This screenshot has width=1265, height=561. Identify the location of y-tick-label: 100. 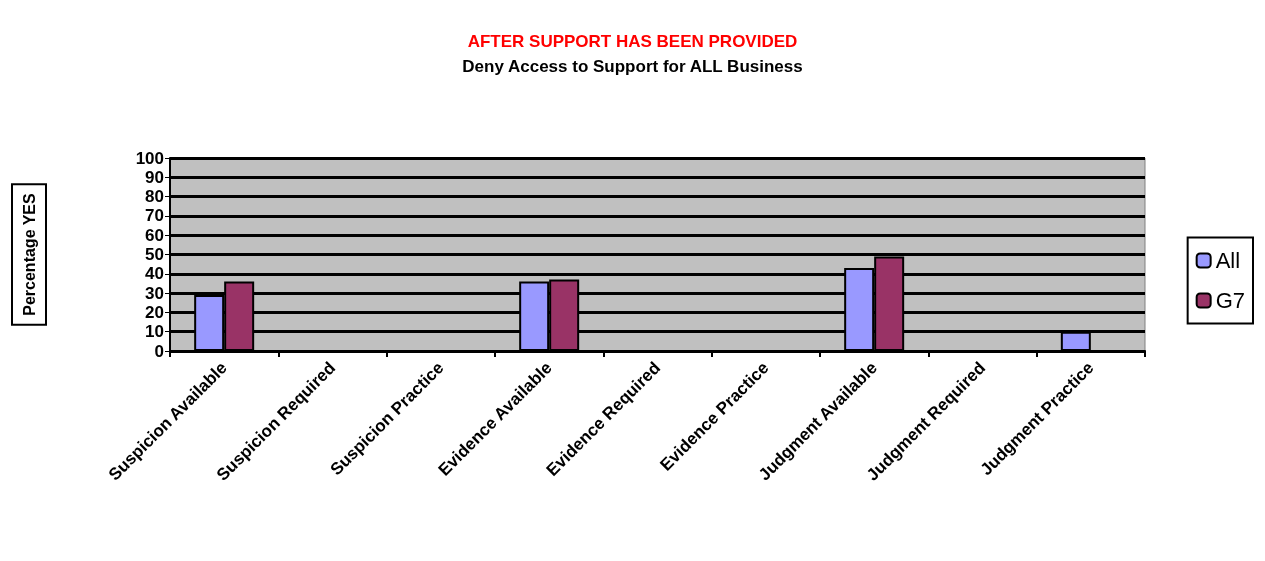
(149, 158).